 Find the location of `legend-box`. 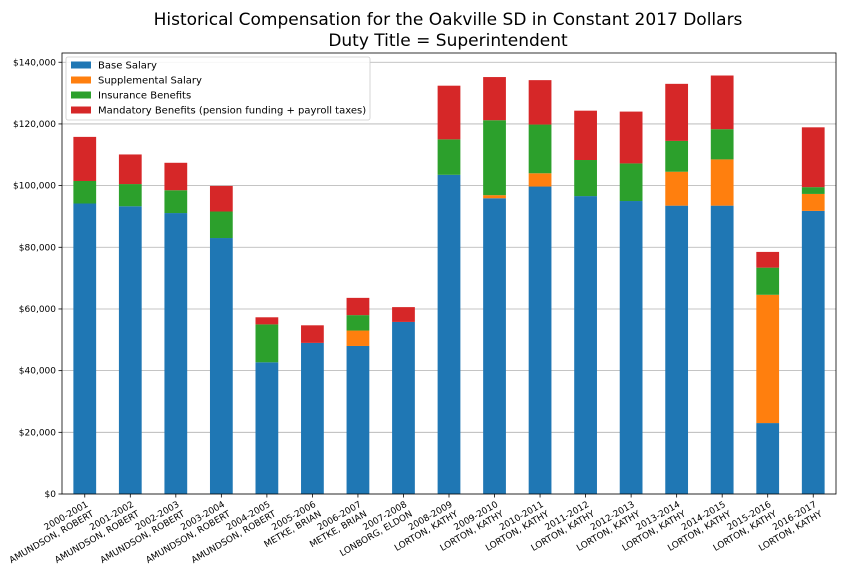

legend-box is located at coordinates (218, 88).